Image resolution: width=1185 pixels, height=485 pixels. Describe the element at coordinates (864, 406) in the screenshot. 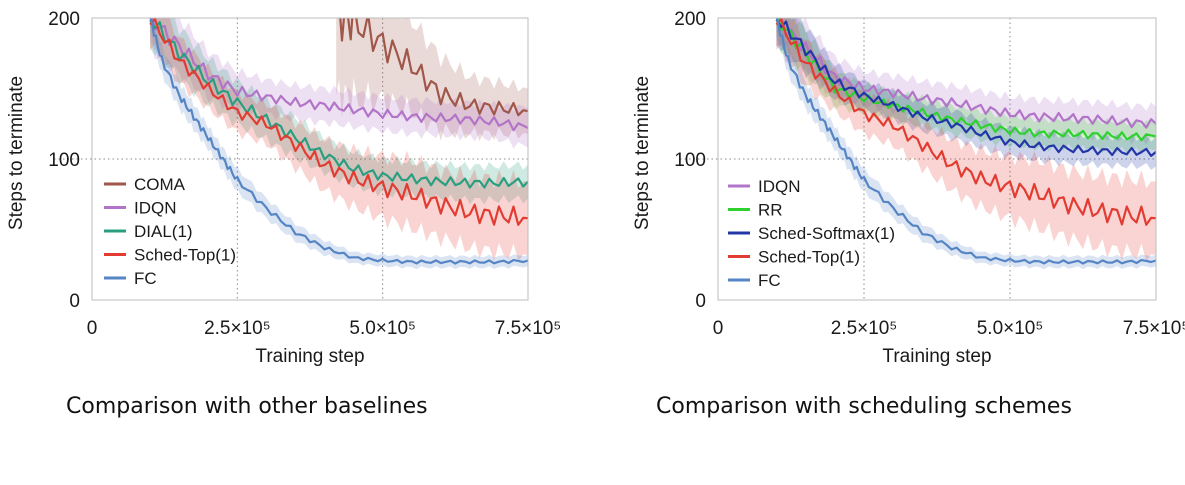

I see `caption-right: Comparison with scheduling schemes` at that location.